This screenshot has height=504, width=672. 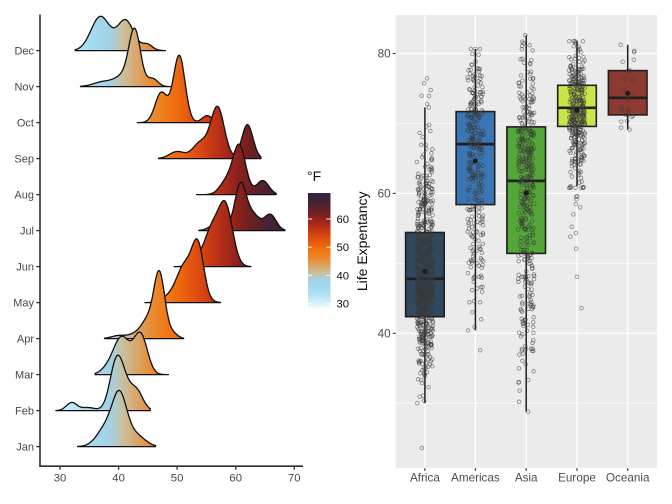 I want to click on svg-text: °F, so click(x=314, y=176).